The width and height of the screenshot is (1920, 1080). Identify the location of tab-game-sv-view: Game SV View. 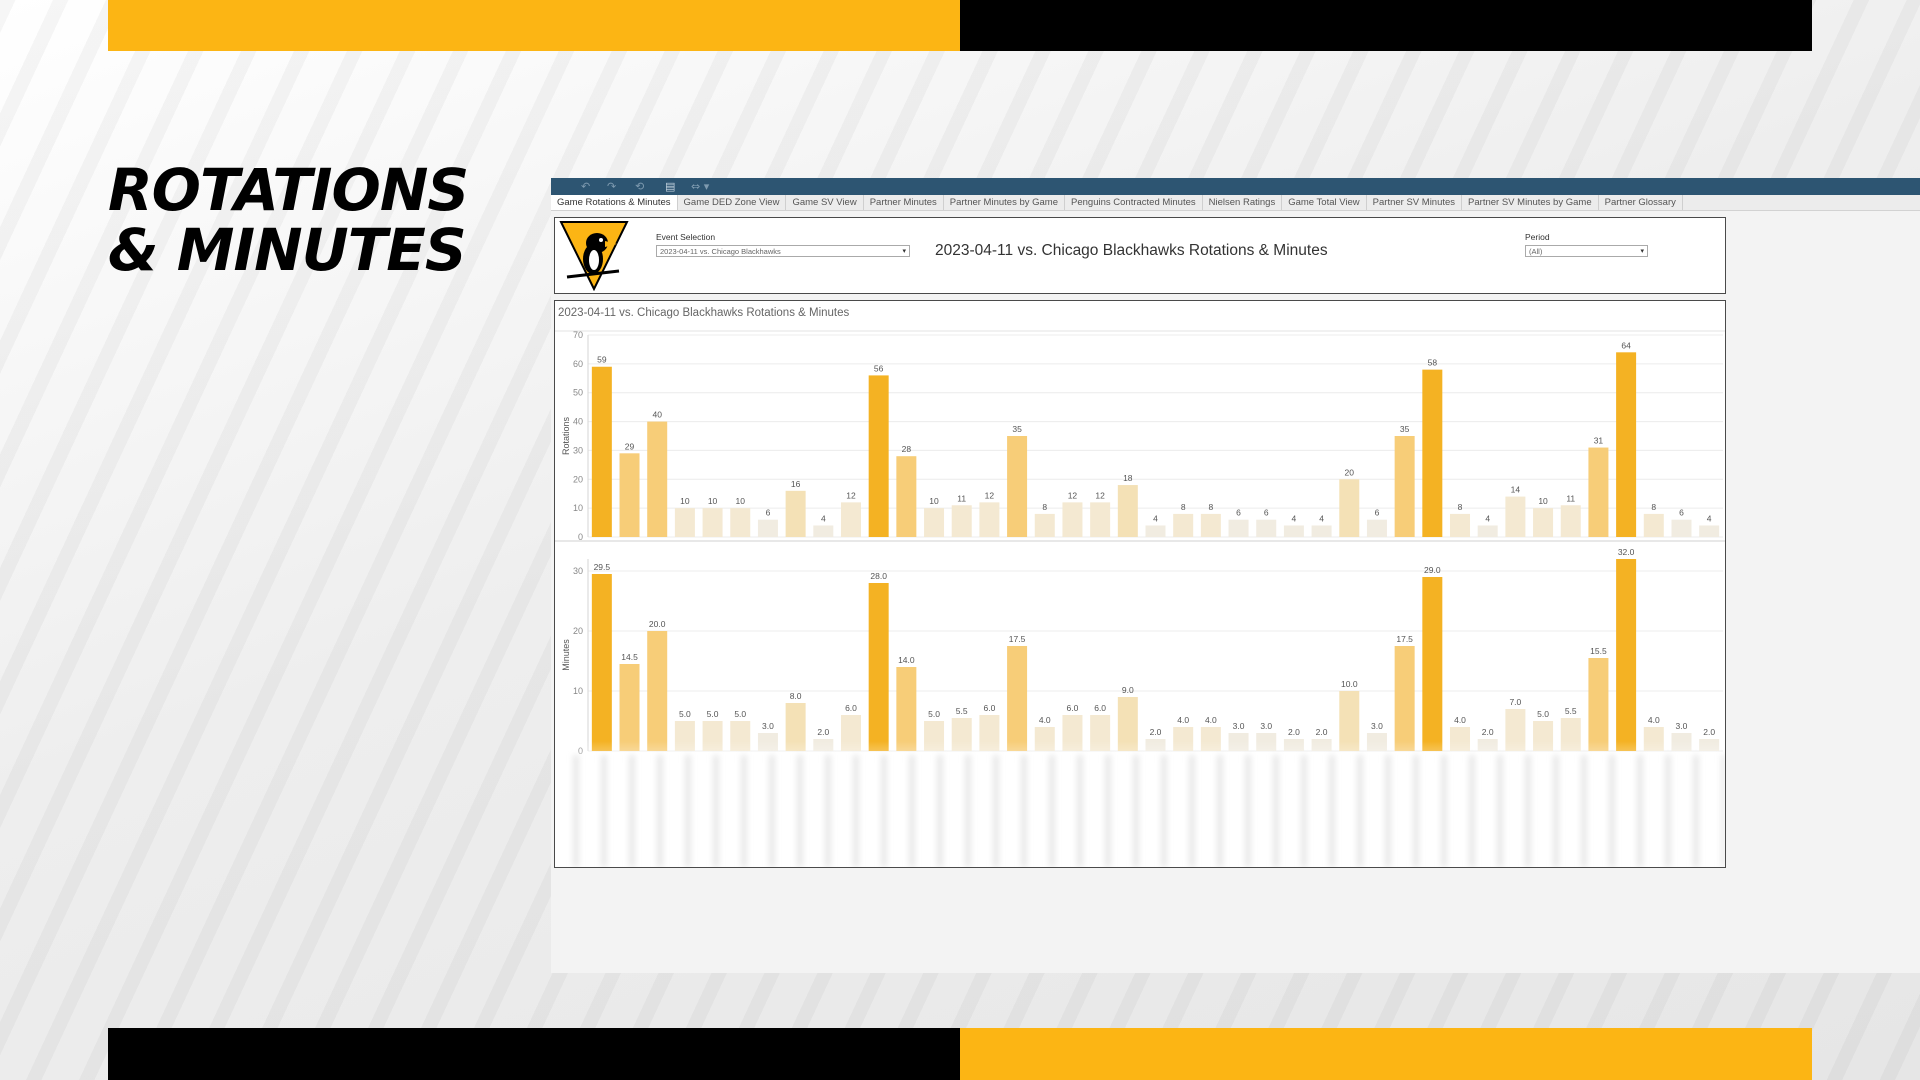
(825, 202).